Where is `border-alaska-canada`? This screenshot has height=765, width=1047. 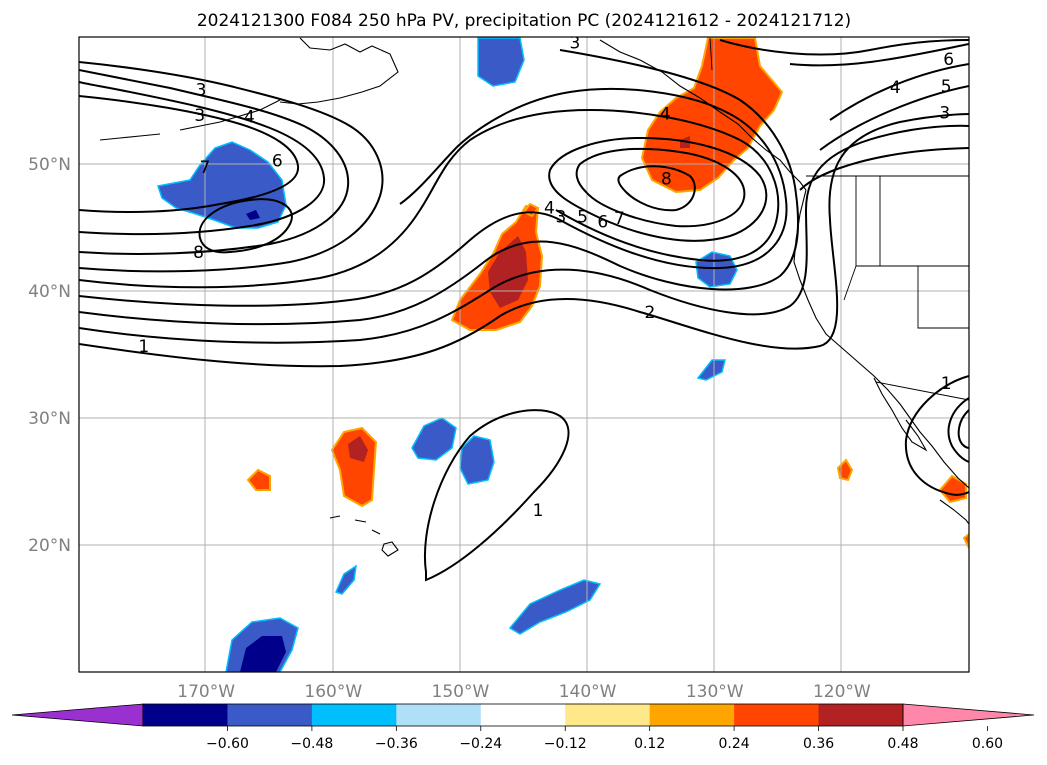
border-alaska-canada is located at coordinates (711, 54).